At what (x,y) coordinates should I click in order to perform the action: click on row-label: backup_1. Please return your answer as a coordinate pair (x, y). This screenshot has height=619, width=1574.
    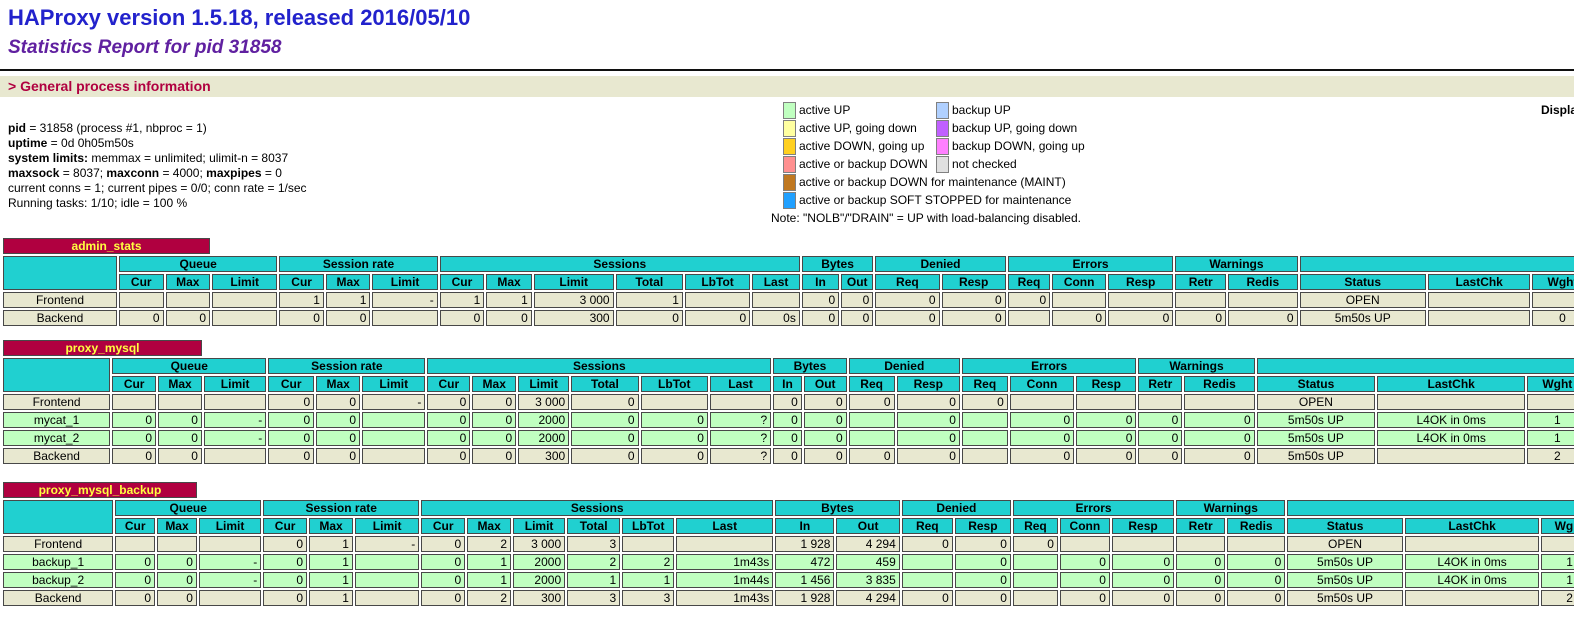
    Looking at the image, I should click on (58, 562).